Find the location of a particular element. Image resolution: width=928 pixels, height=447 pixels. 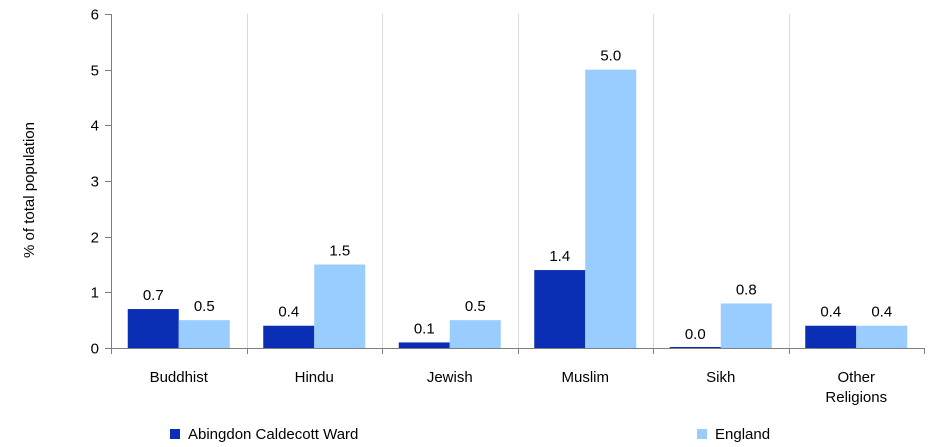

y-axis-title: % of total population is located at coordinates (29, 190).